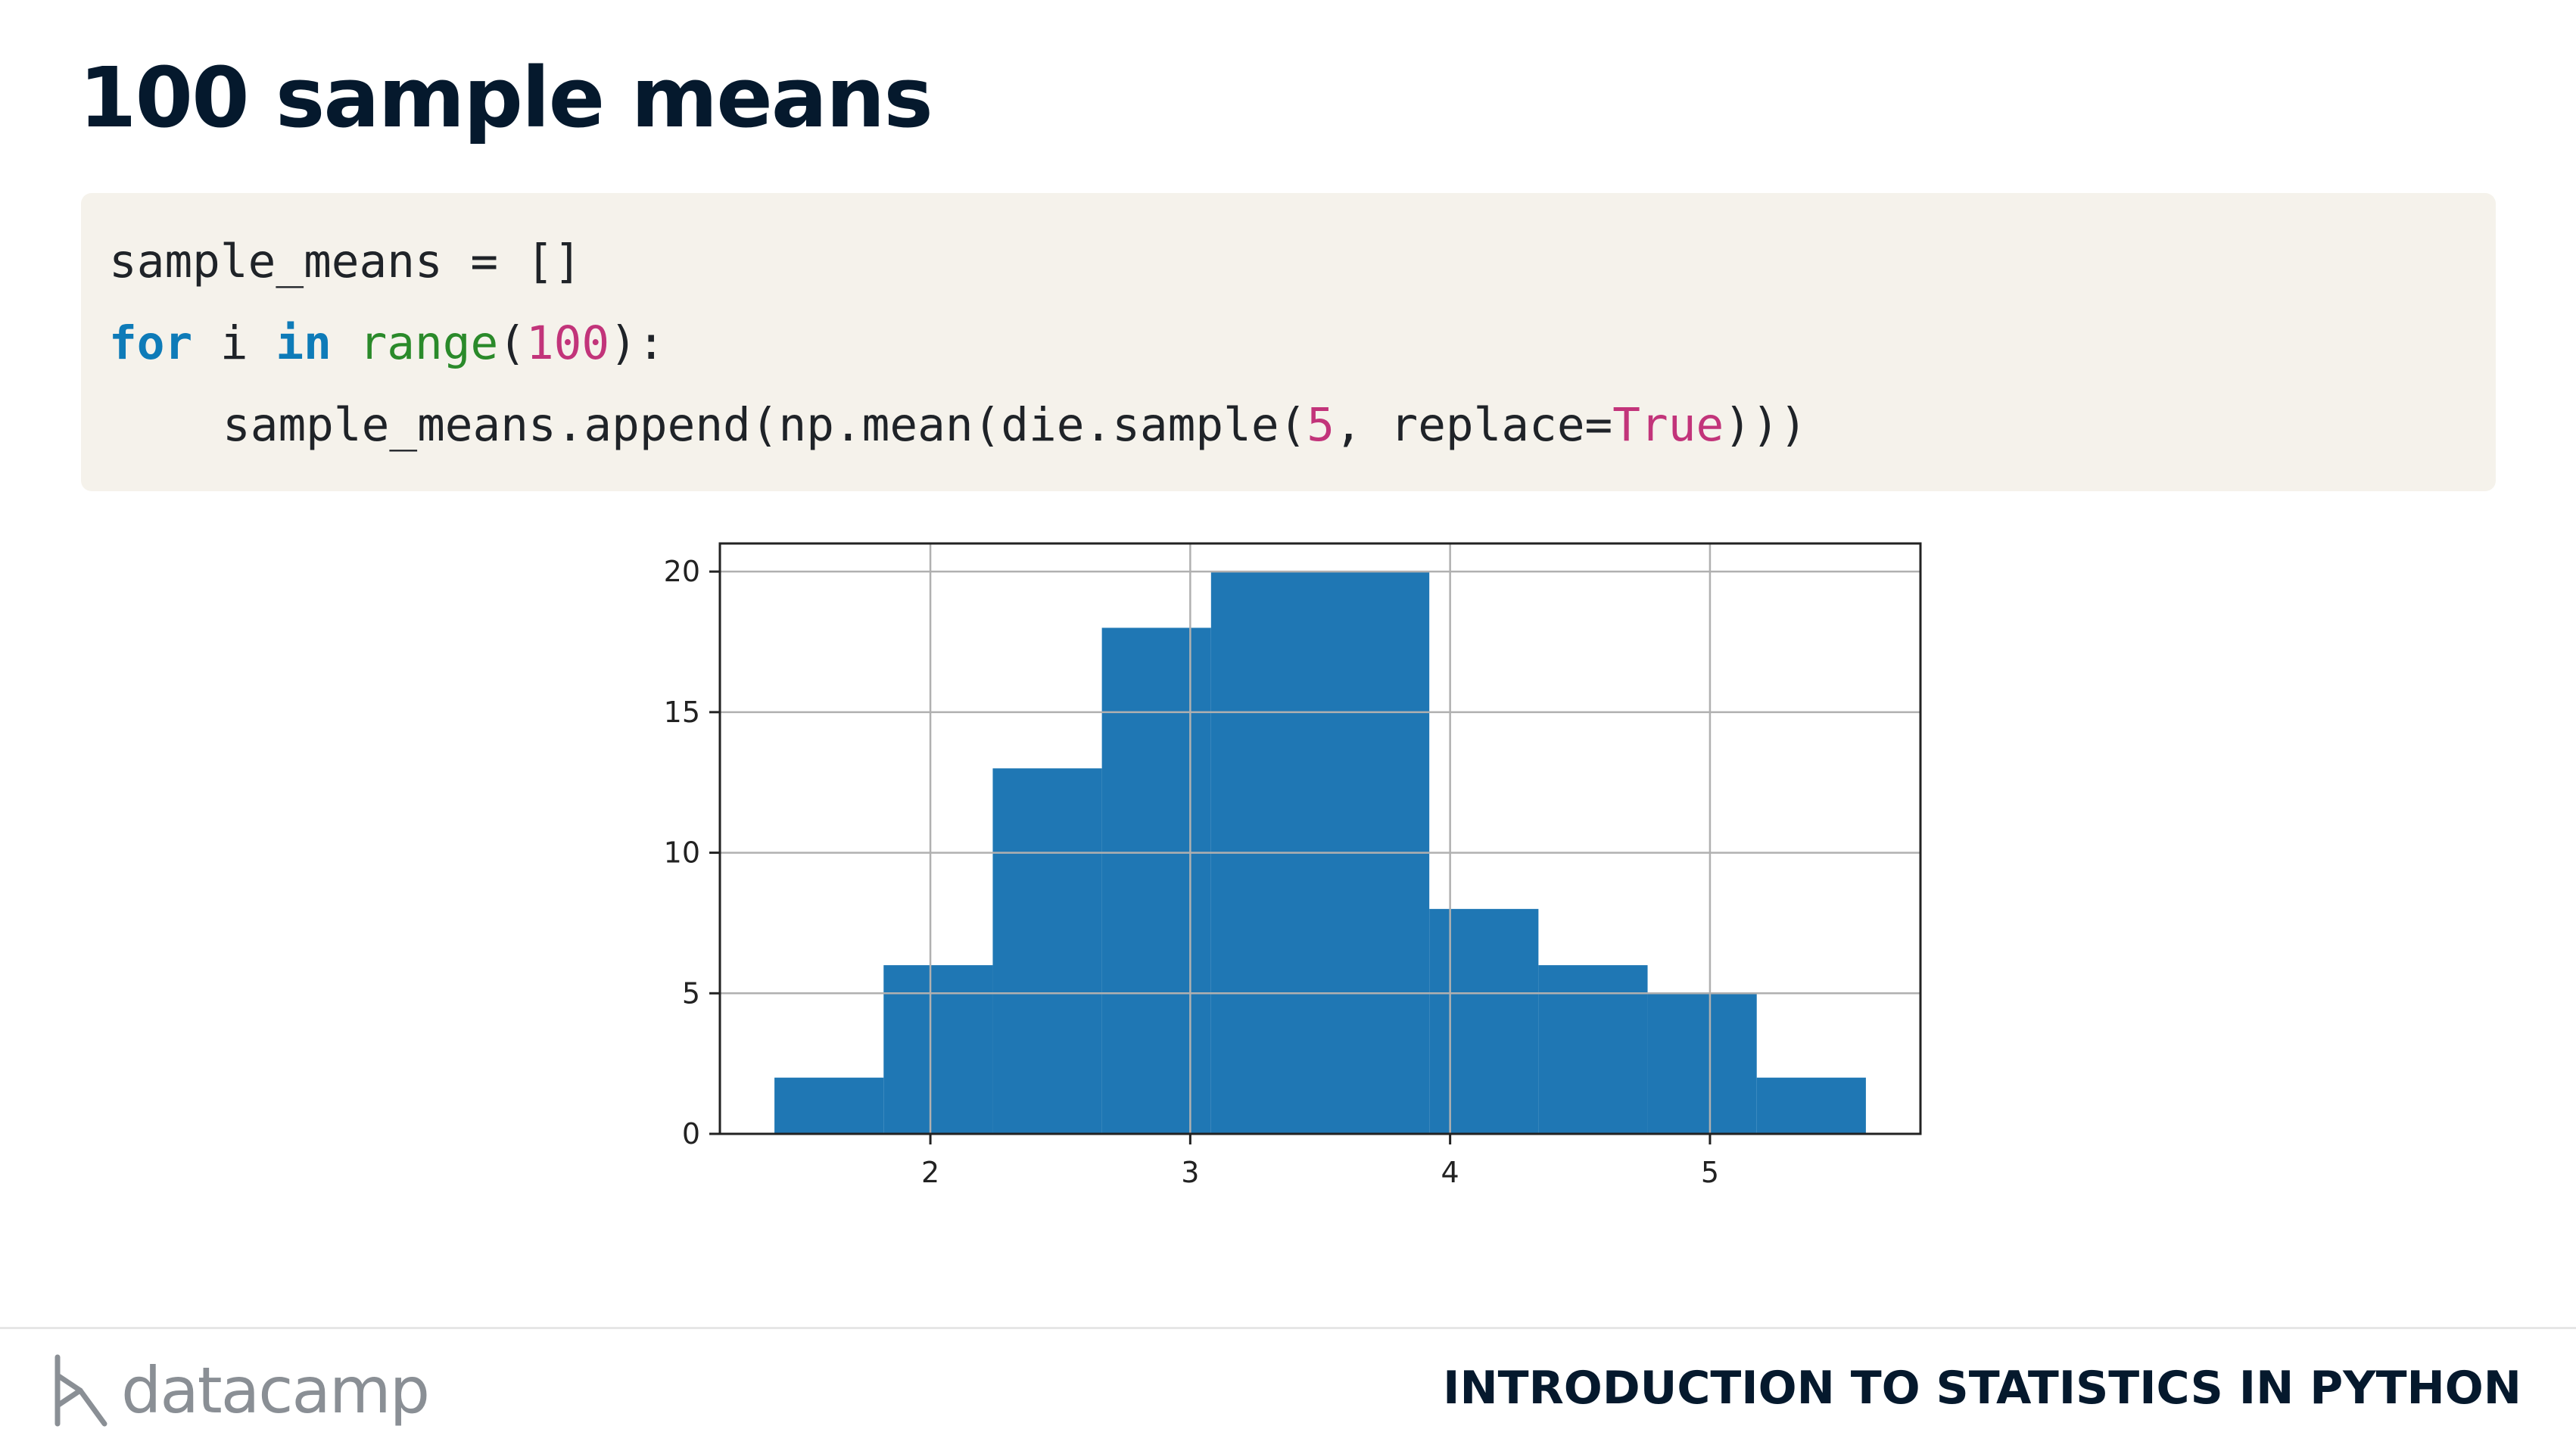 This screenshot has width=2576, height=1451. What do you see at coordinates (506, 97) in the screenshot?
I see `slide-title: 100 sample means` at bounding box center [506, 97].